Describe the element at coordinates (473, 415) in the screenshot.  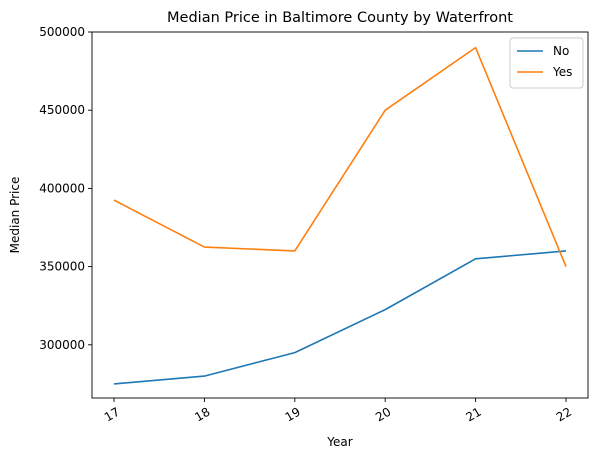
I see `x-tick-label: 21` at that location.